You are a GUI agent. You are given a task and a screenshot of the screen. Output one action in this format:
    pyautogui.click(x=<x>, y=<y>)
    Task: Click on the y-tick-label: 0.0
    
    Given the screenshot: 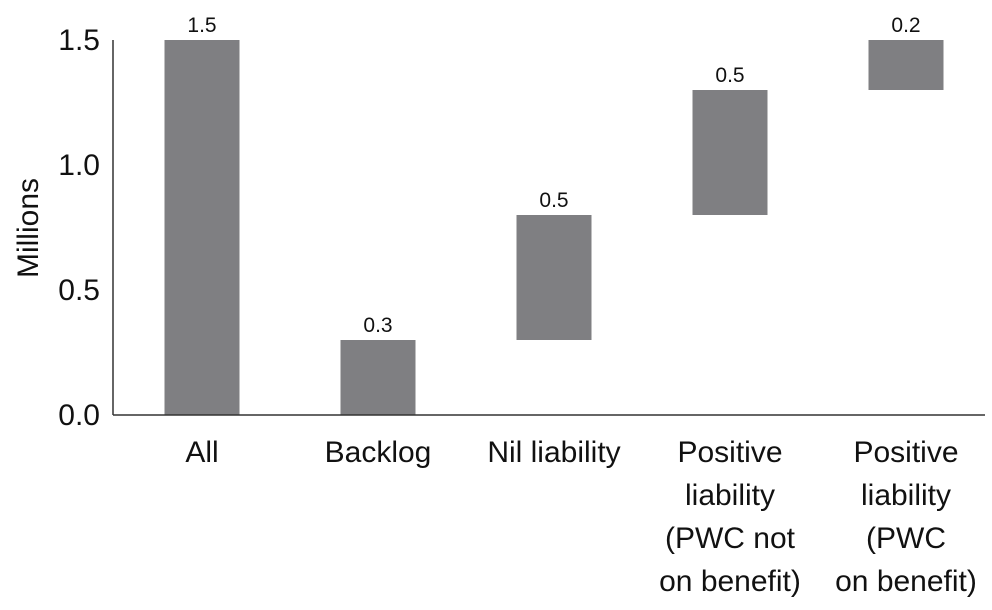 What is the action you would take?
    pyautogui.click(x=79, y=415)
    